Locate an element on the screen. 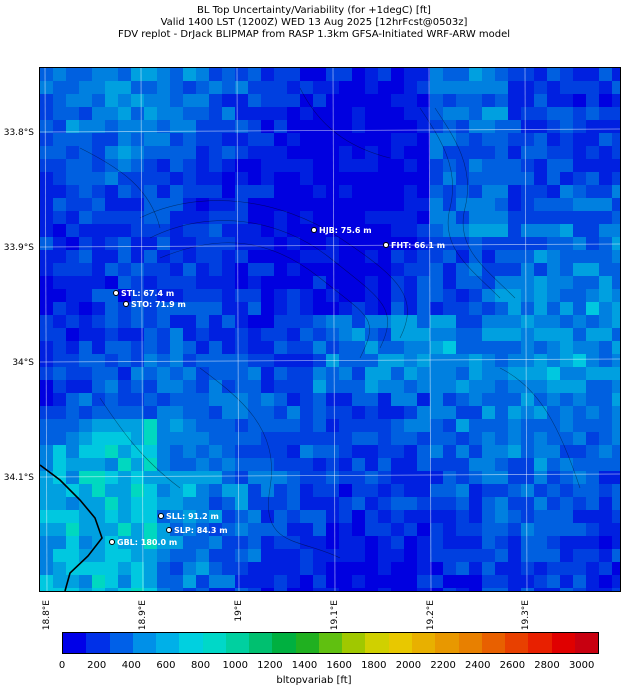 The height and width of the screenshot is (692, 628). colorbar-swatch is located at coordinates (237, 643).